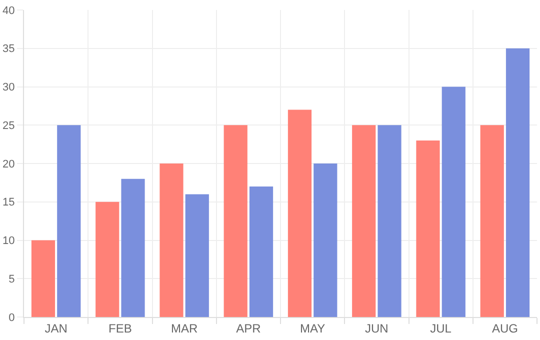 The width and height of the screenshot is (540, 340). Describe the element at coordinates (120, 328) in the screenshot. I see `x-tick-label: FEB` at that location.